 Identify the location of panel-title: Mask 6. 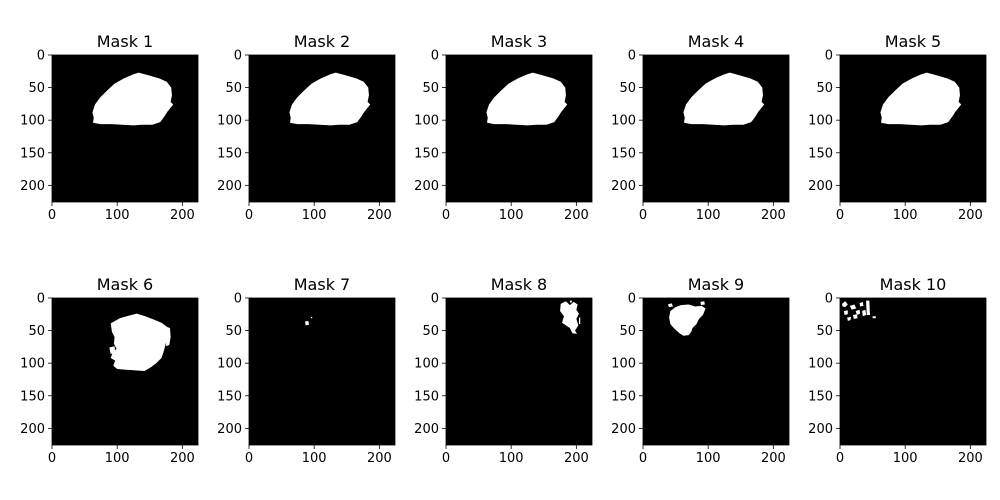
(125, 284).